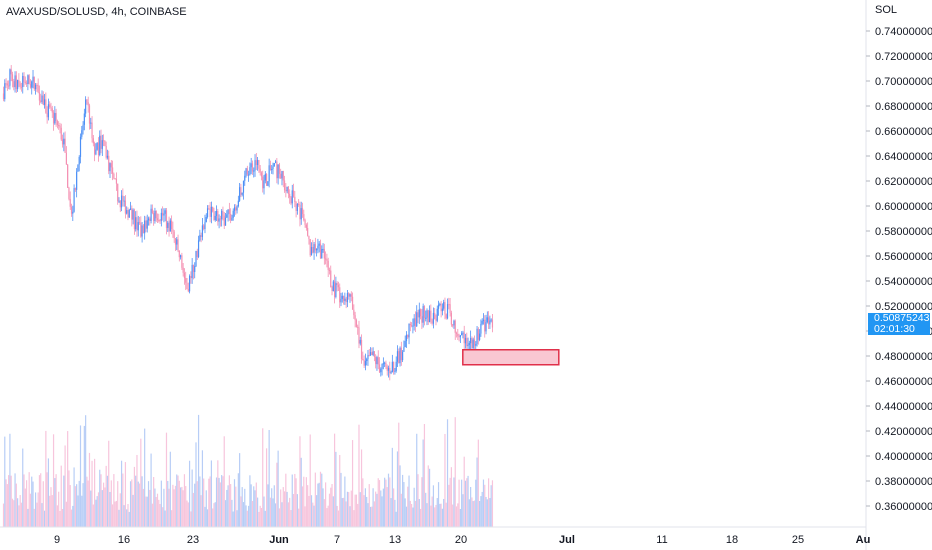 Image resolution: width=932 pixels, height=550 pixels. Describe the element at coordinates (903, 157) in the screenshot. I see `y-tick-label: 0.64000000` at that location.